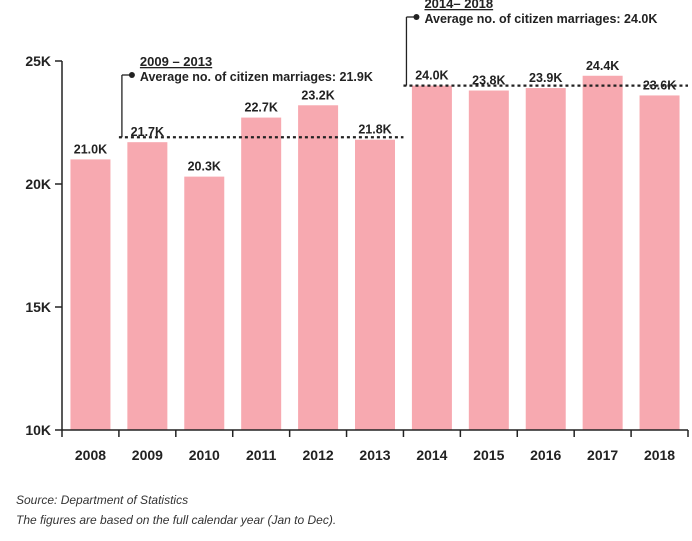 The height and width of the screenshot is (541, 692). What do you see at coordinates (458, 5) in the screenshot?
I see `average-annotation-title: 2014– 2018` at bounding box center [458, 5].